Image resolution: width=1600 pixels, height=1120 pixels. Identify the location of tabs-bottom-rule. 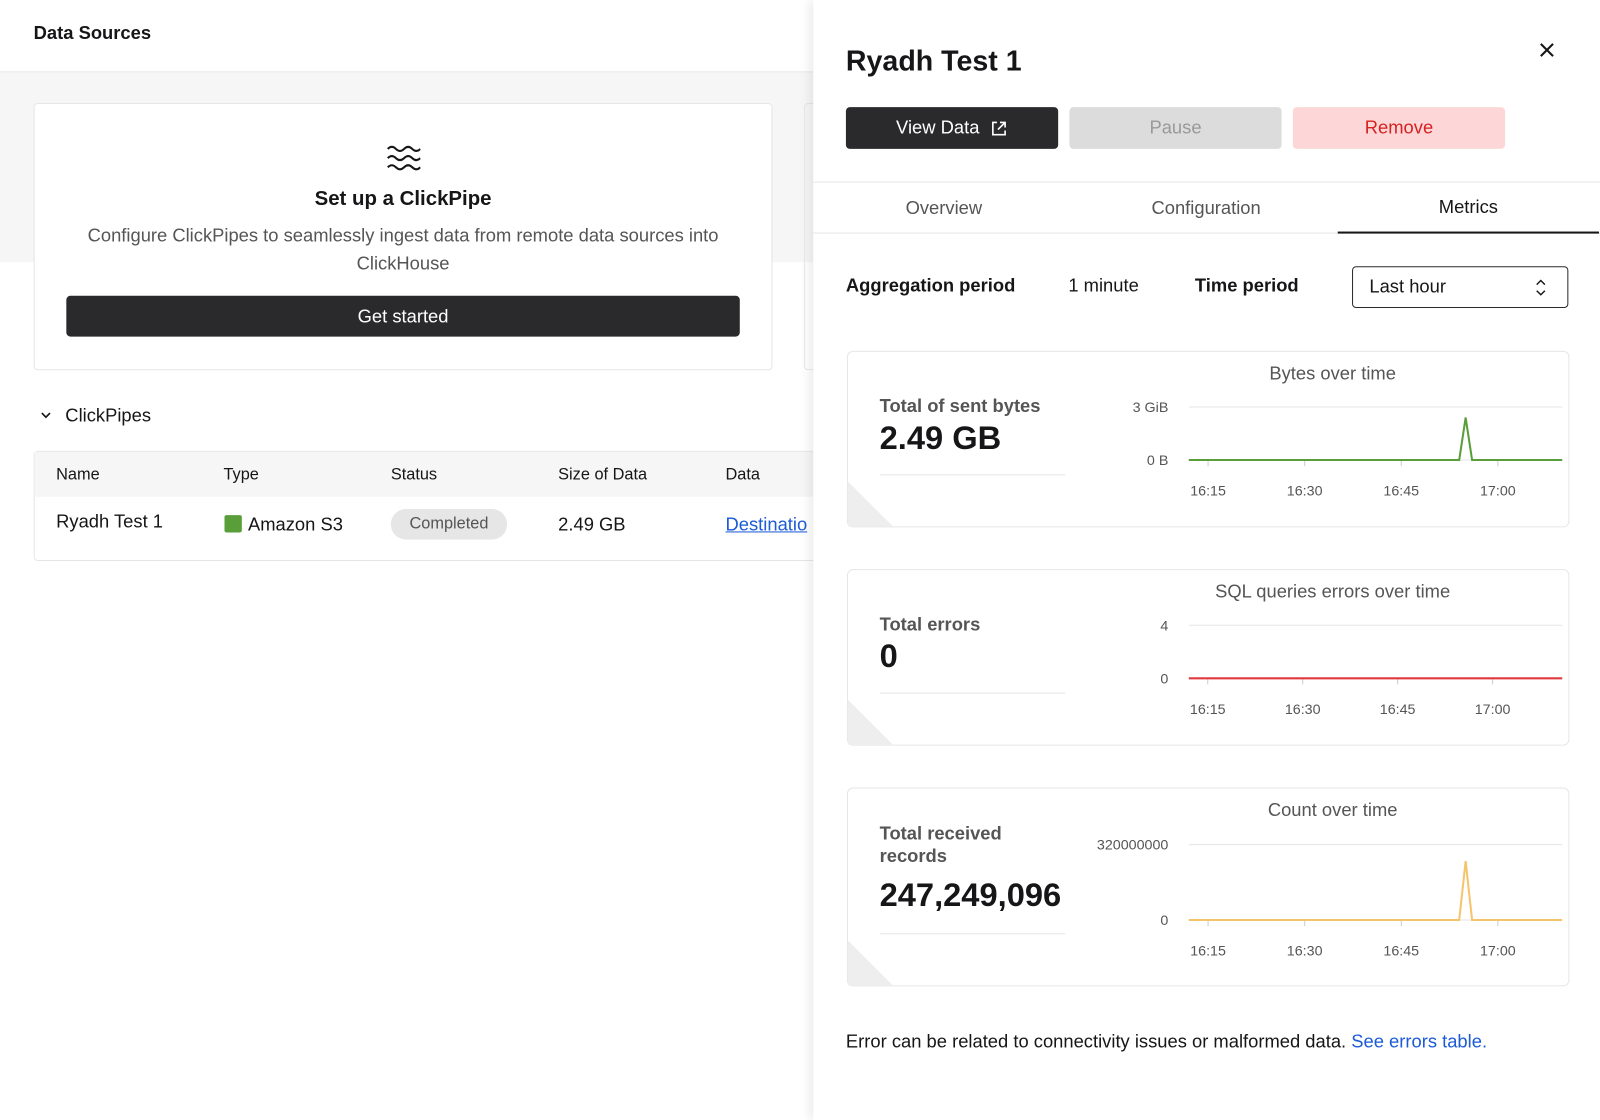
(1206, 233).